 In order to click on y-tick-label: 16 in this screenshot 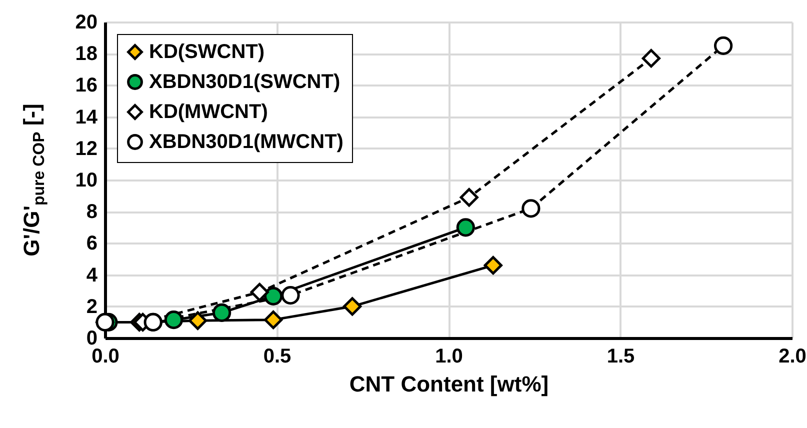, I will do `click(86, 85)`.